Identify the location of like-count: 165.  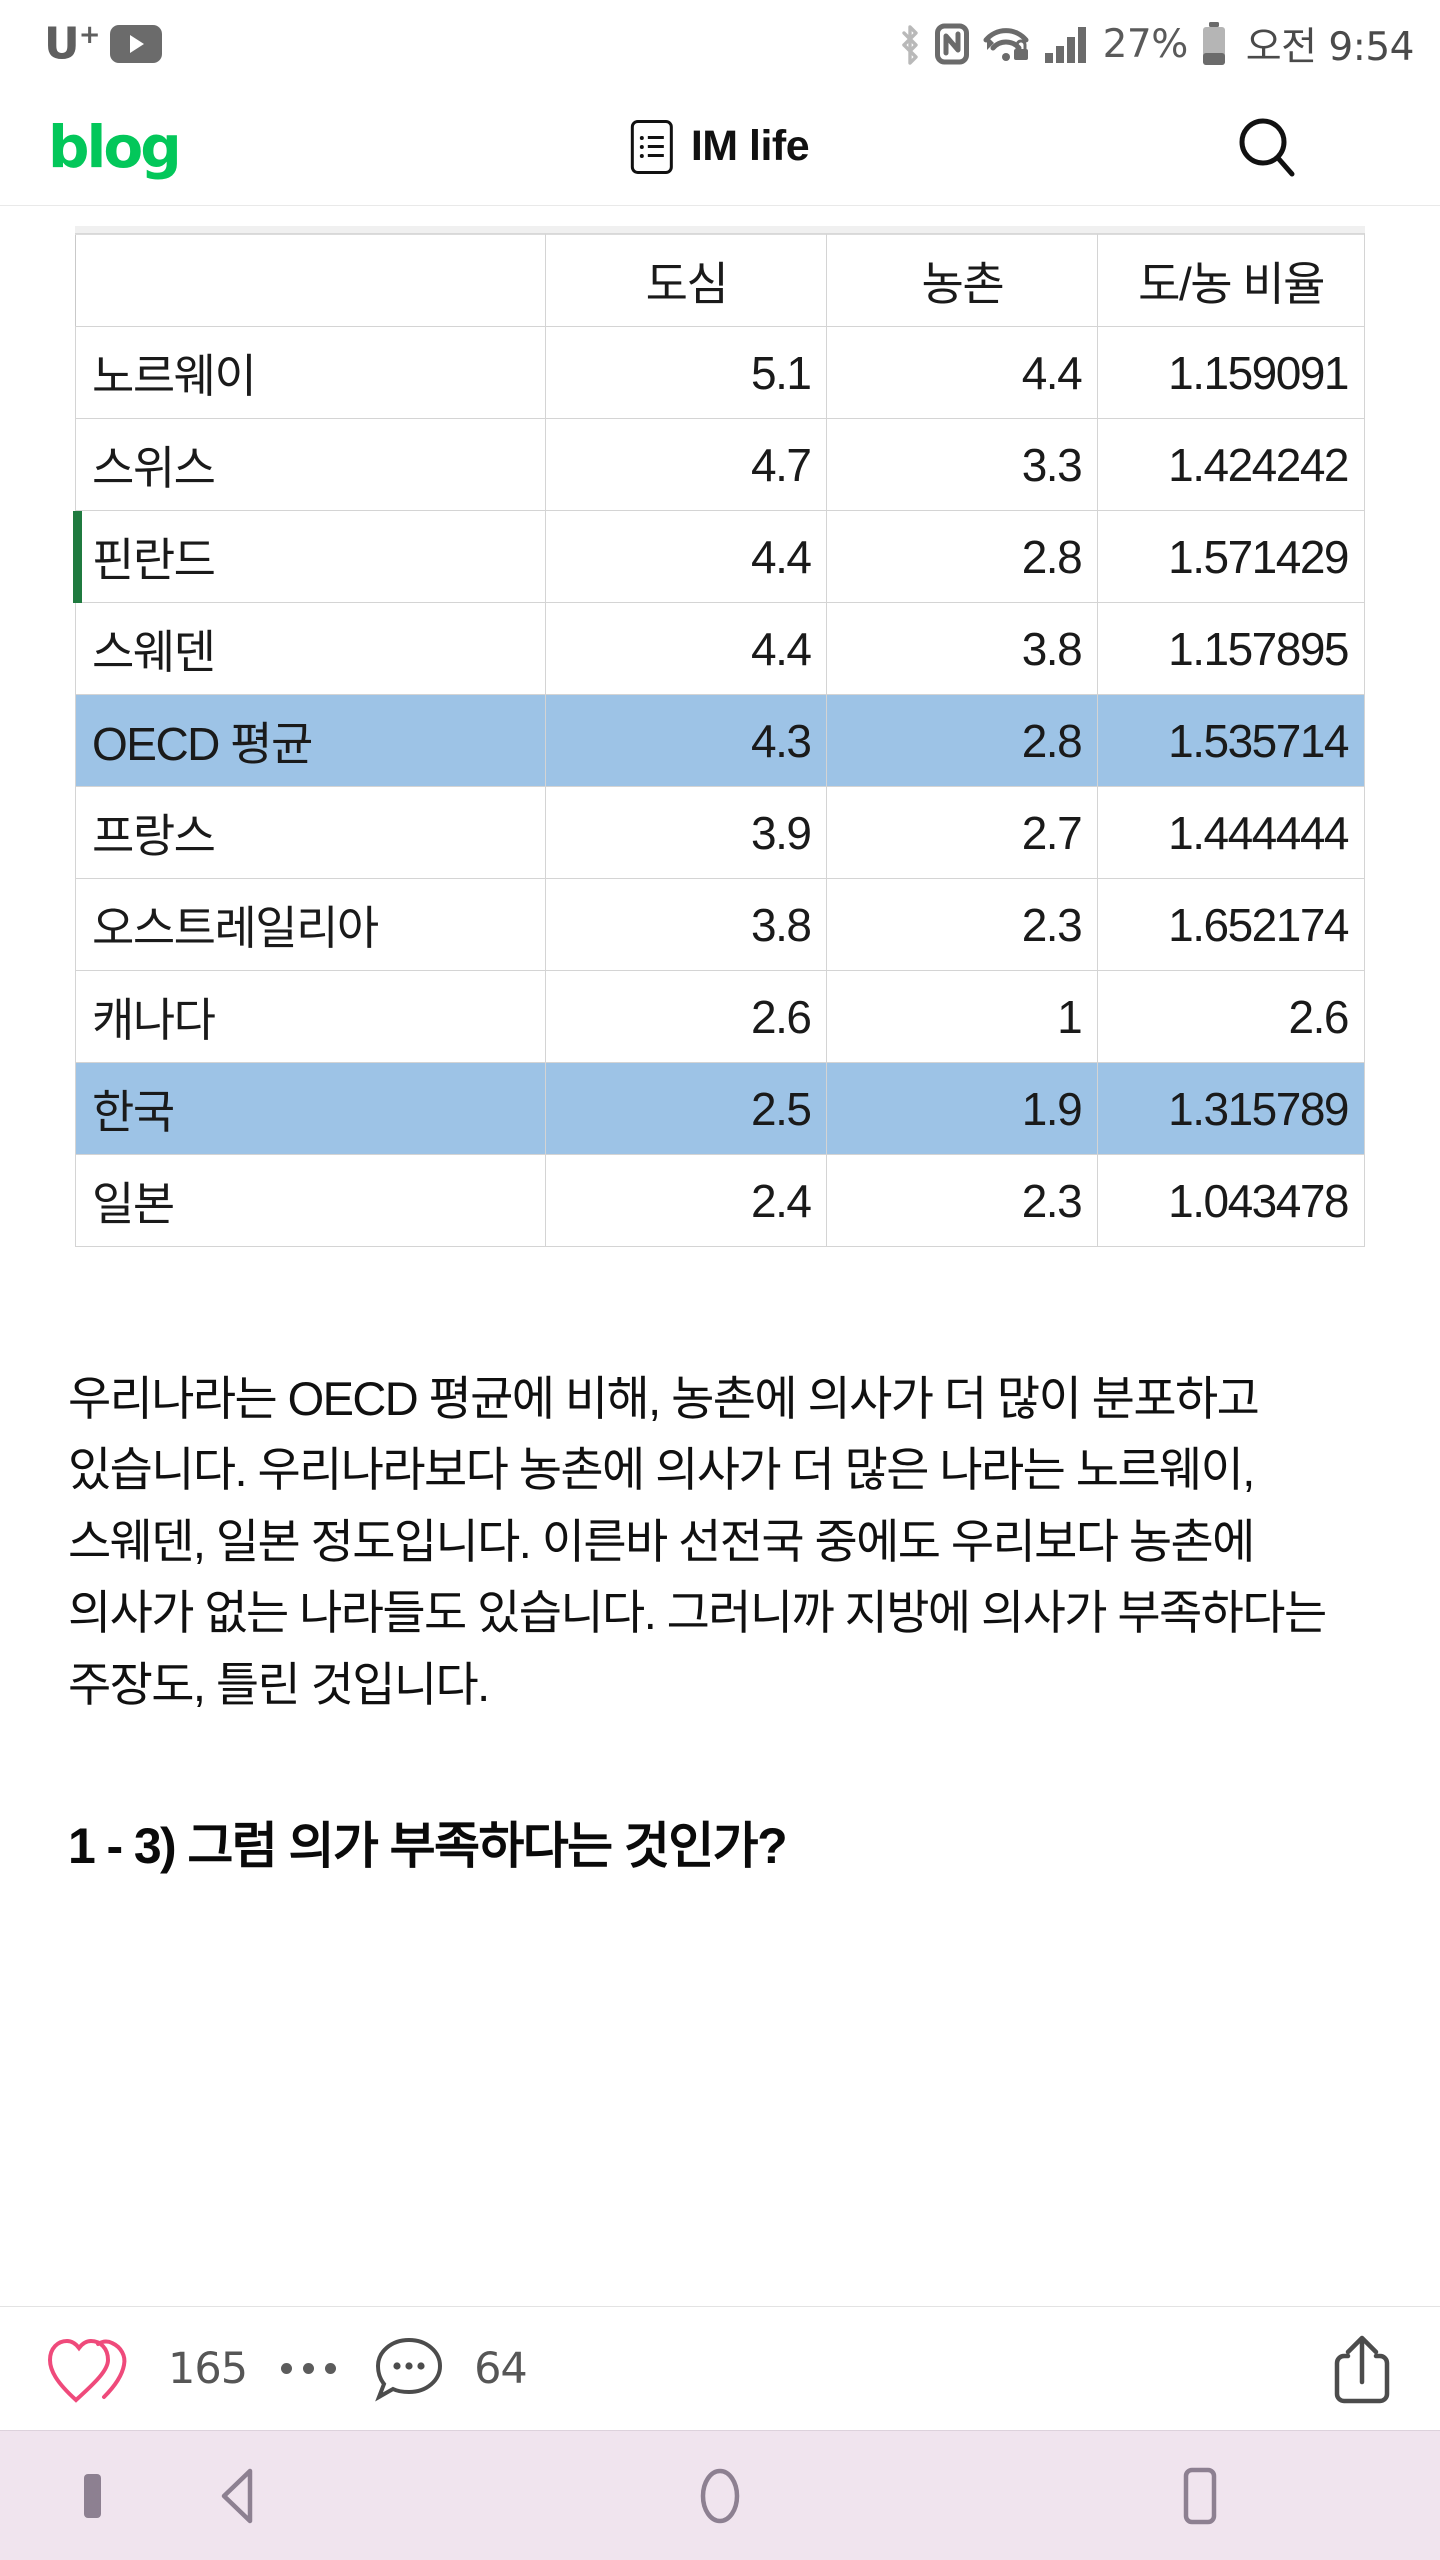
(208, 2368).